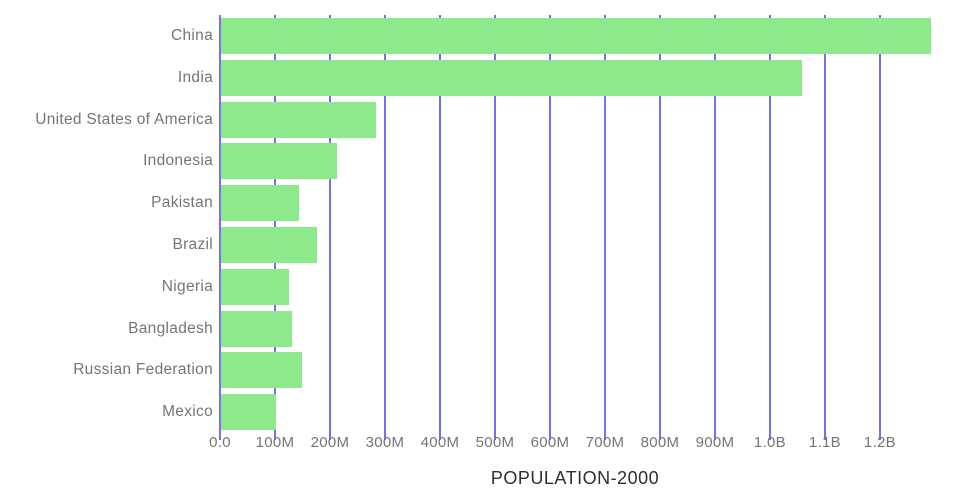 The width and height of the screenshot is (960, 500). What do you see at coordinates (576, 35) in the screenshot?
I see `bar-china` at bounding box center [576, 35].